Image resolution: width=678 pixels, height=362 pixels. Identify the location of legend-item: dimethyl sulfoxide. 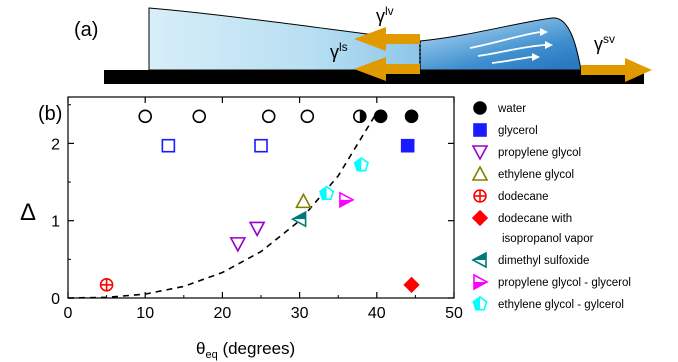
(530, 260).